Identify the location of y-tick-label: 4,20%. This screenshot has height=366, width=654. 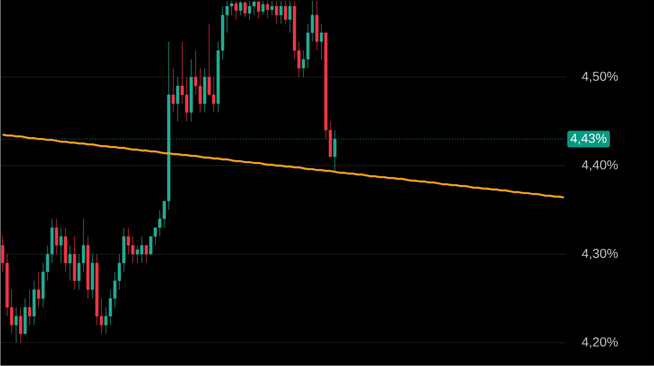
(600, 343).